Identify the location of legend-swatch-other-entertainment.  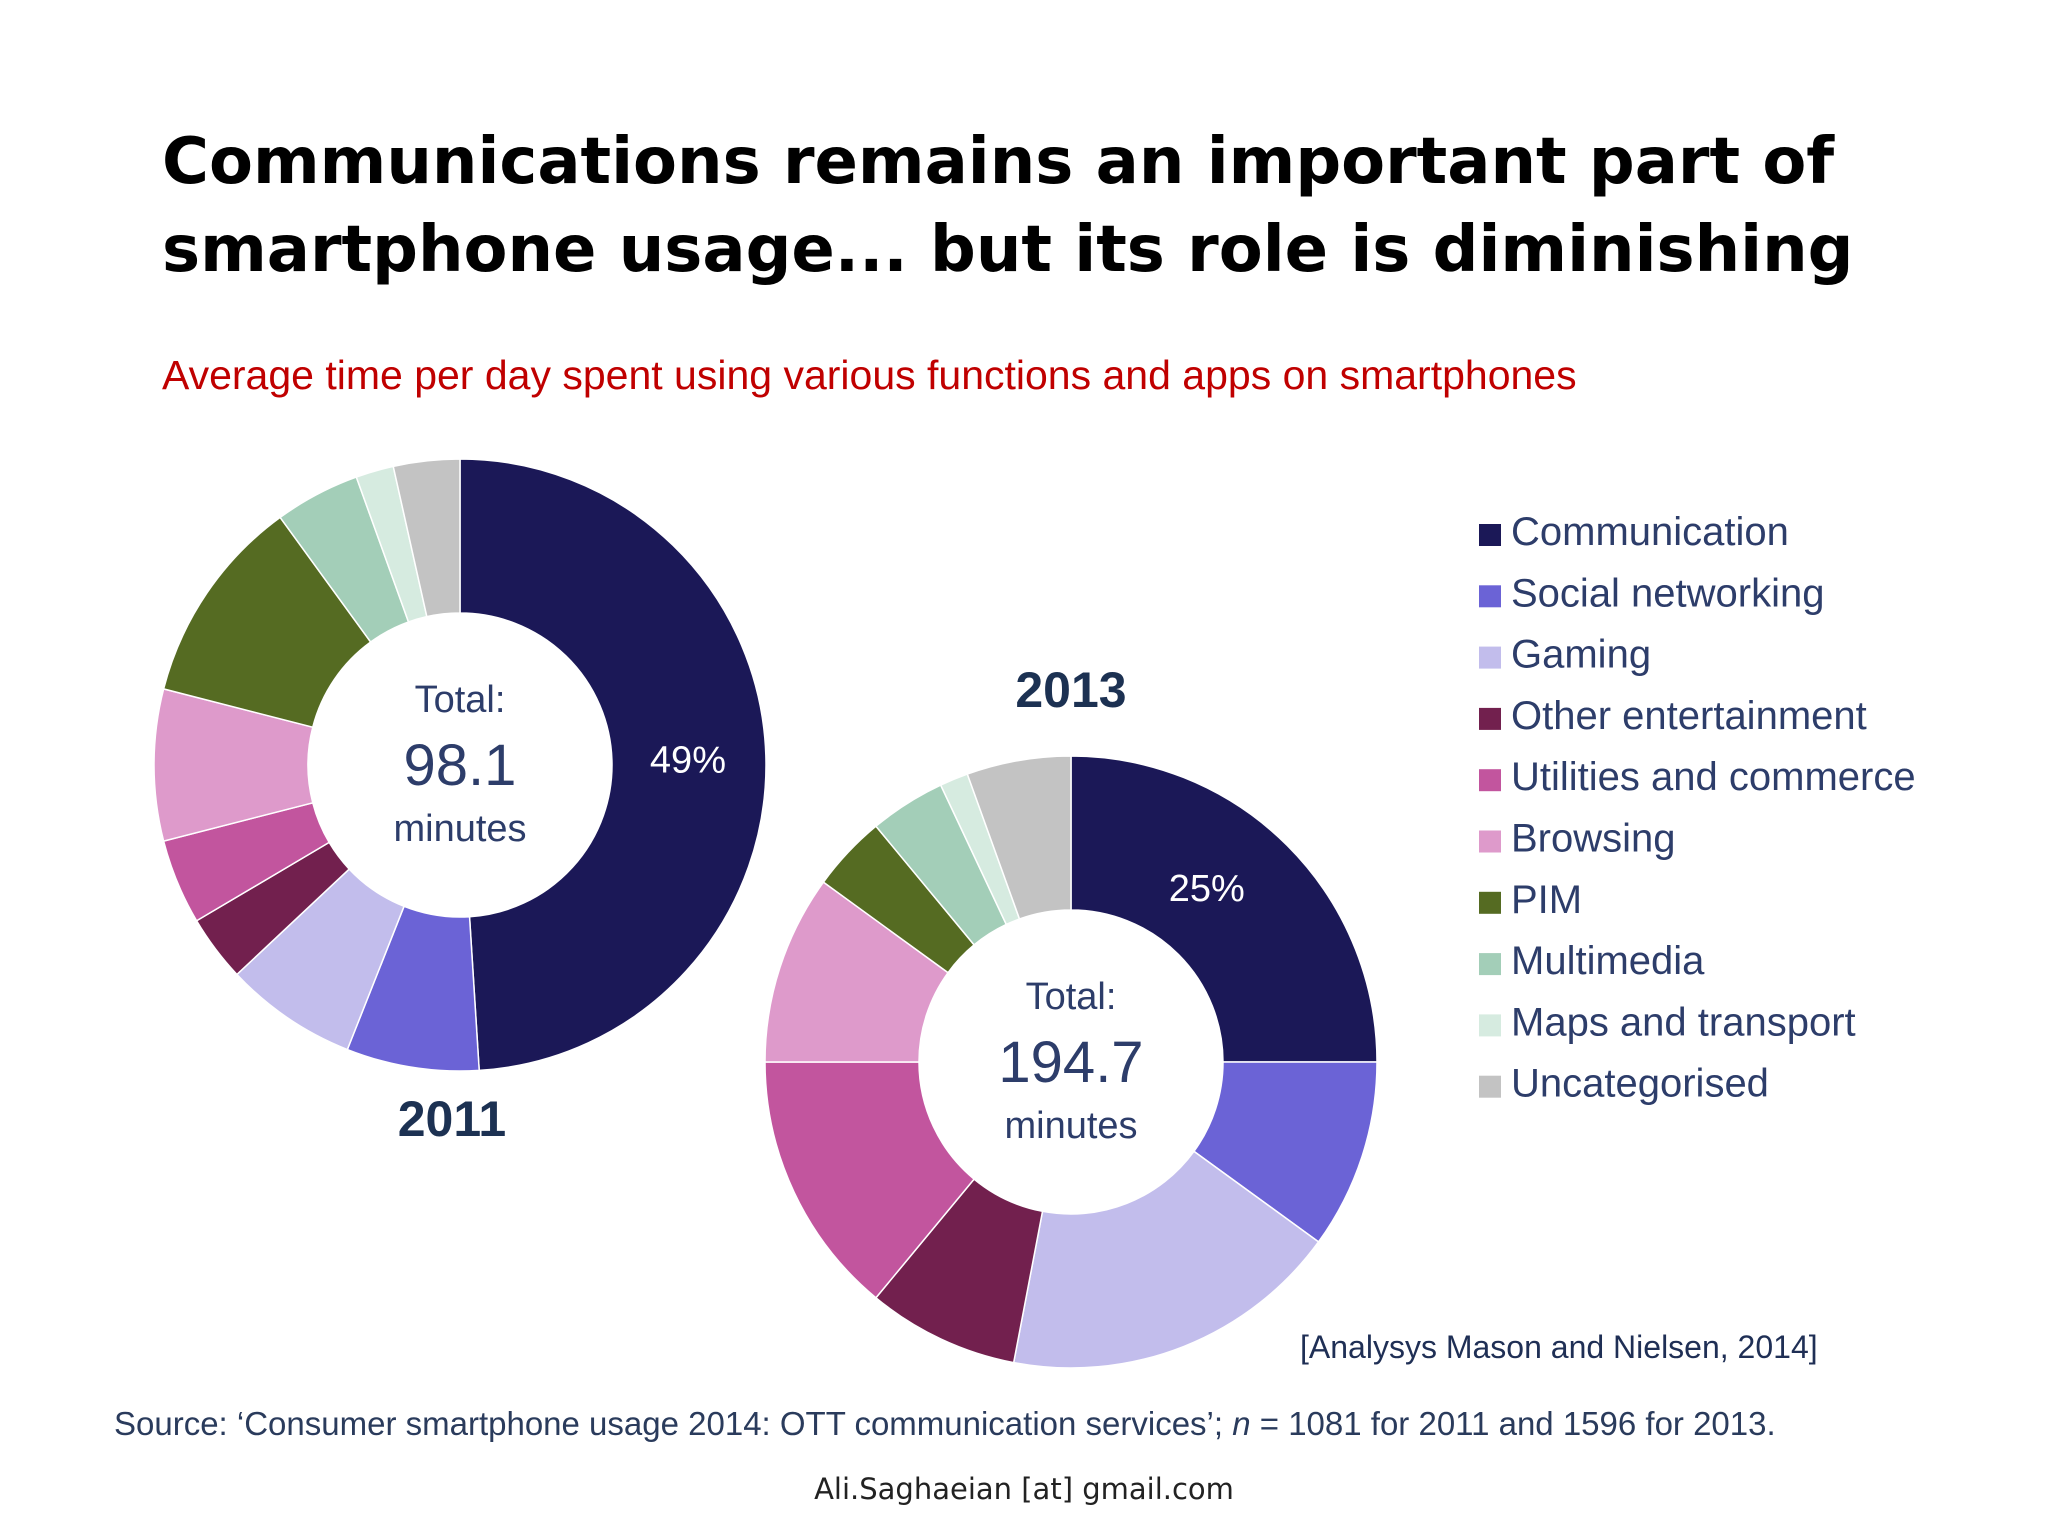
(1490, 718).